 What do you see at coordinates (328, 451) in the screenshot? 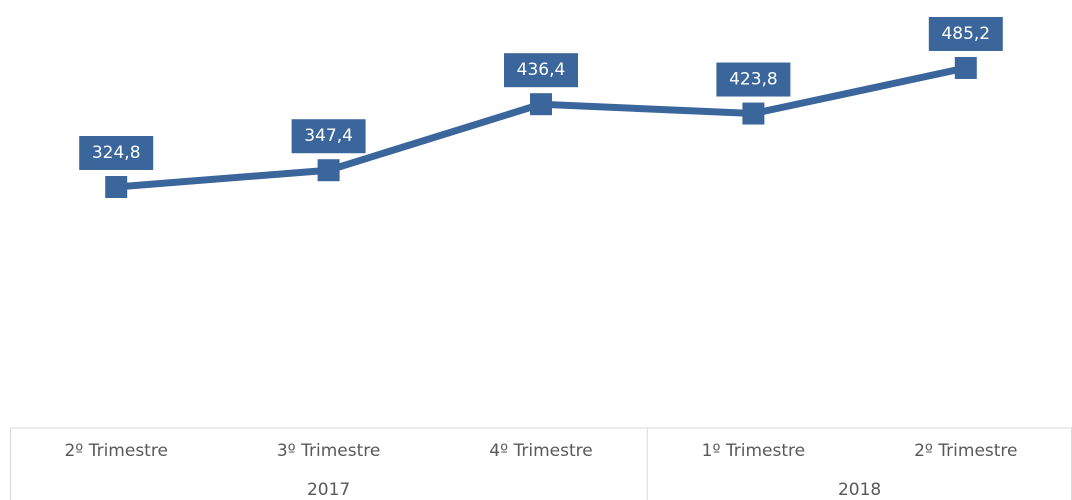
I see `x-tick-label: 3º Trimestre` at bounding box center [328, 451].